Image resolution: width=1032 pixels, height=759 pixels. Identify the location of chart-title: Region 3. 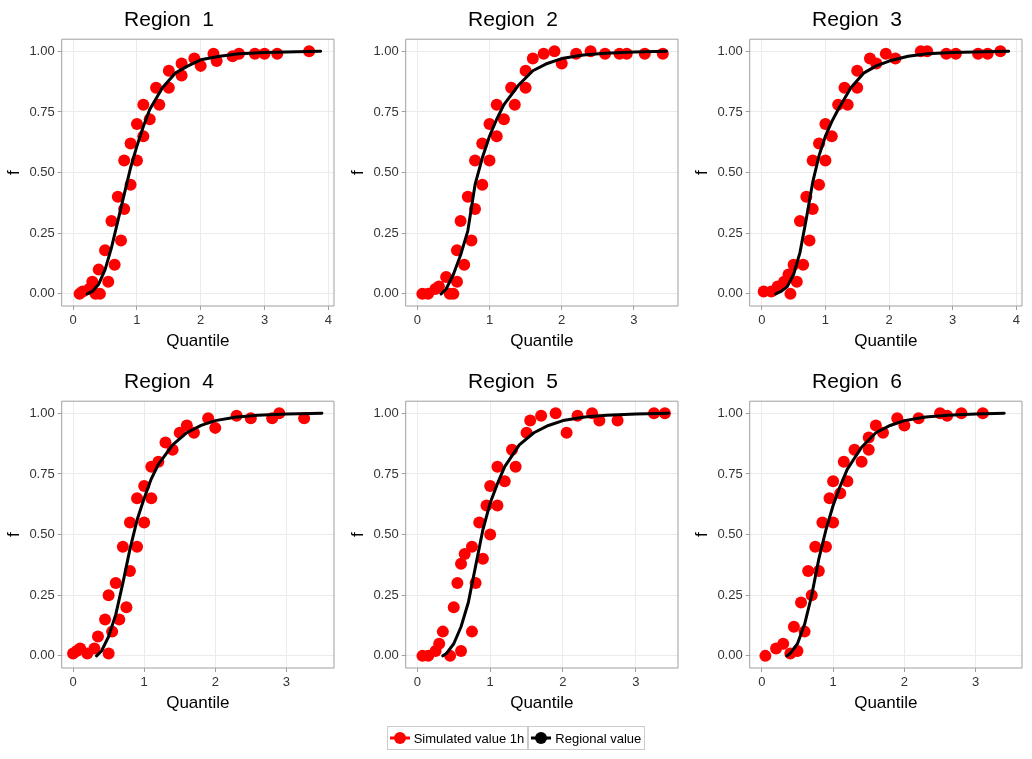
(857, 19).